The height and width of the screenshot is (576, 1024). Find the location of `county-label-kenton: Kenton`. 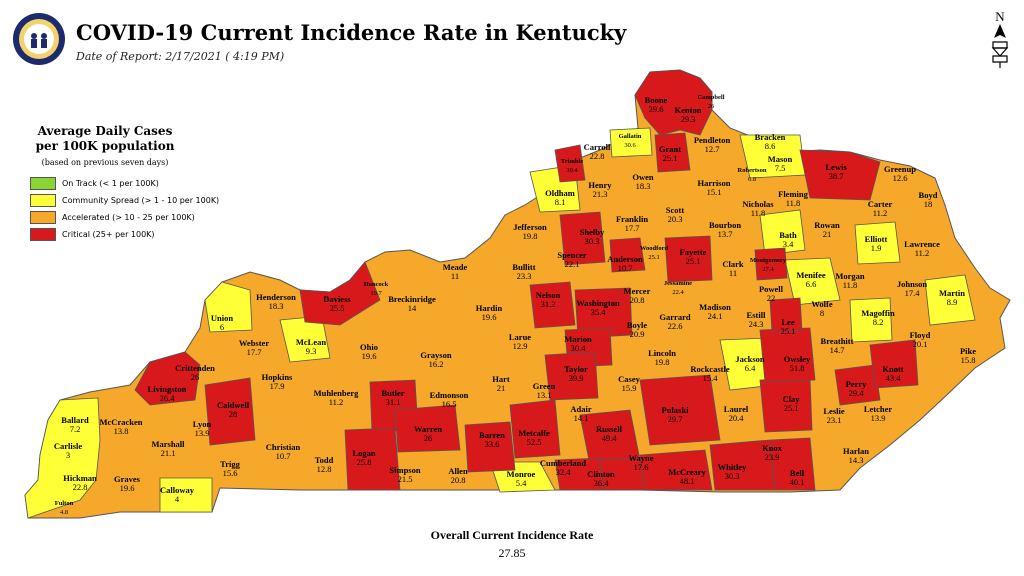

county-label-kenton: Kenton is located at coordinates (688, 110).